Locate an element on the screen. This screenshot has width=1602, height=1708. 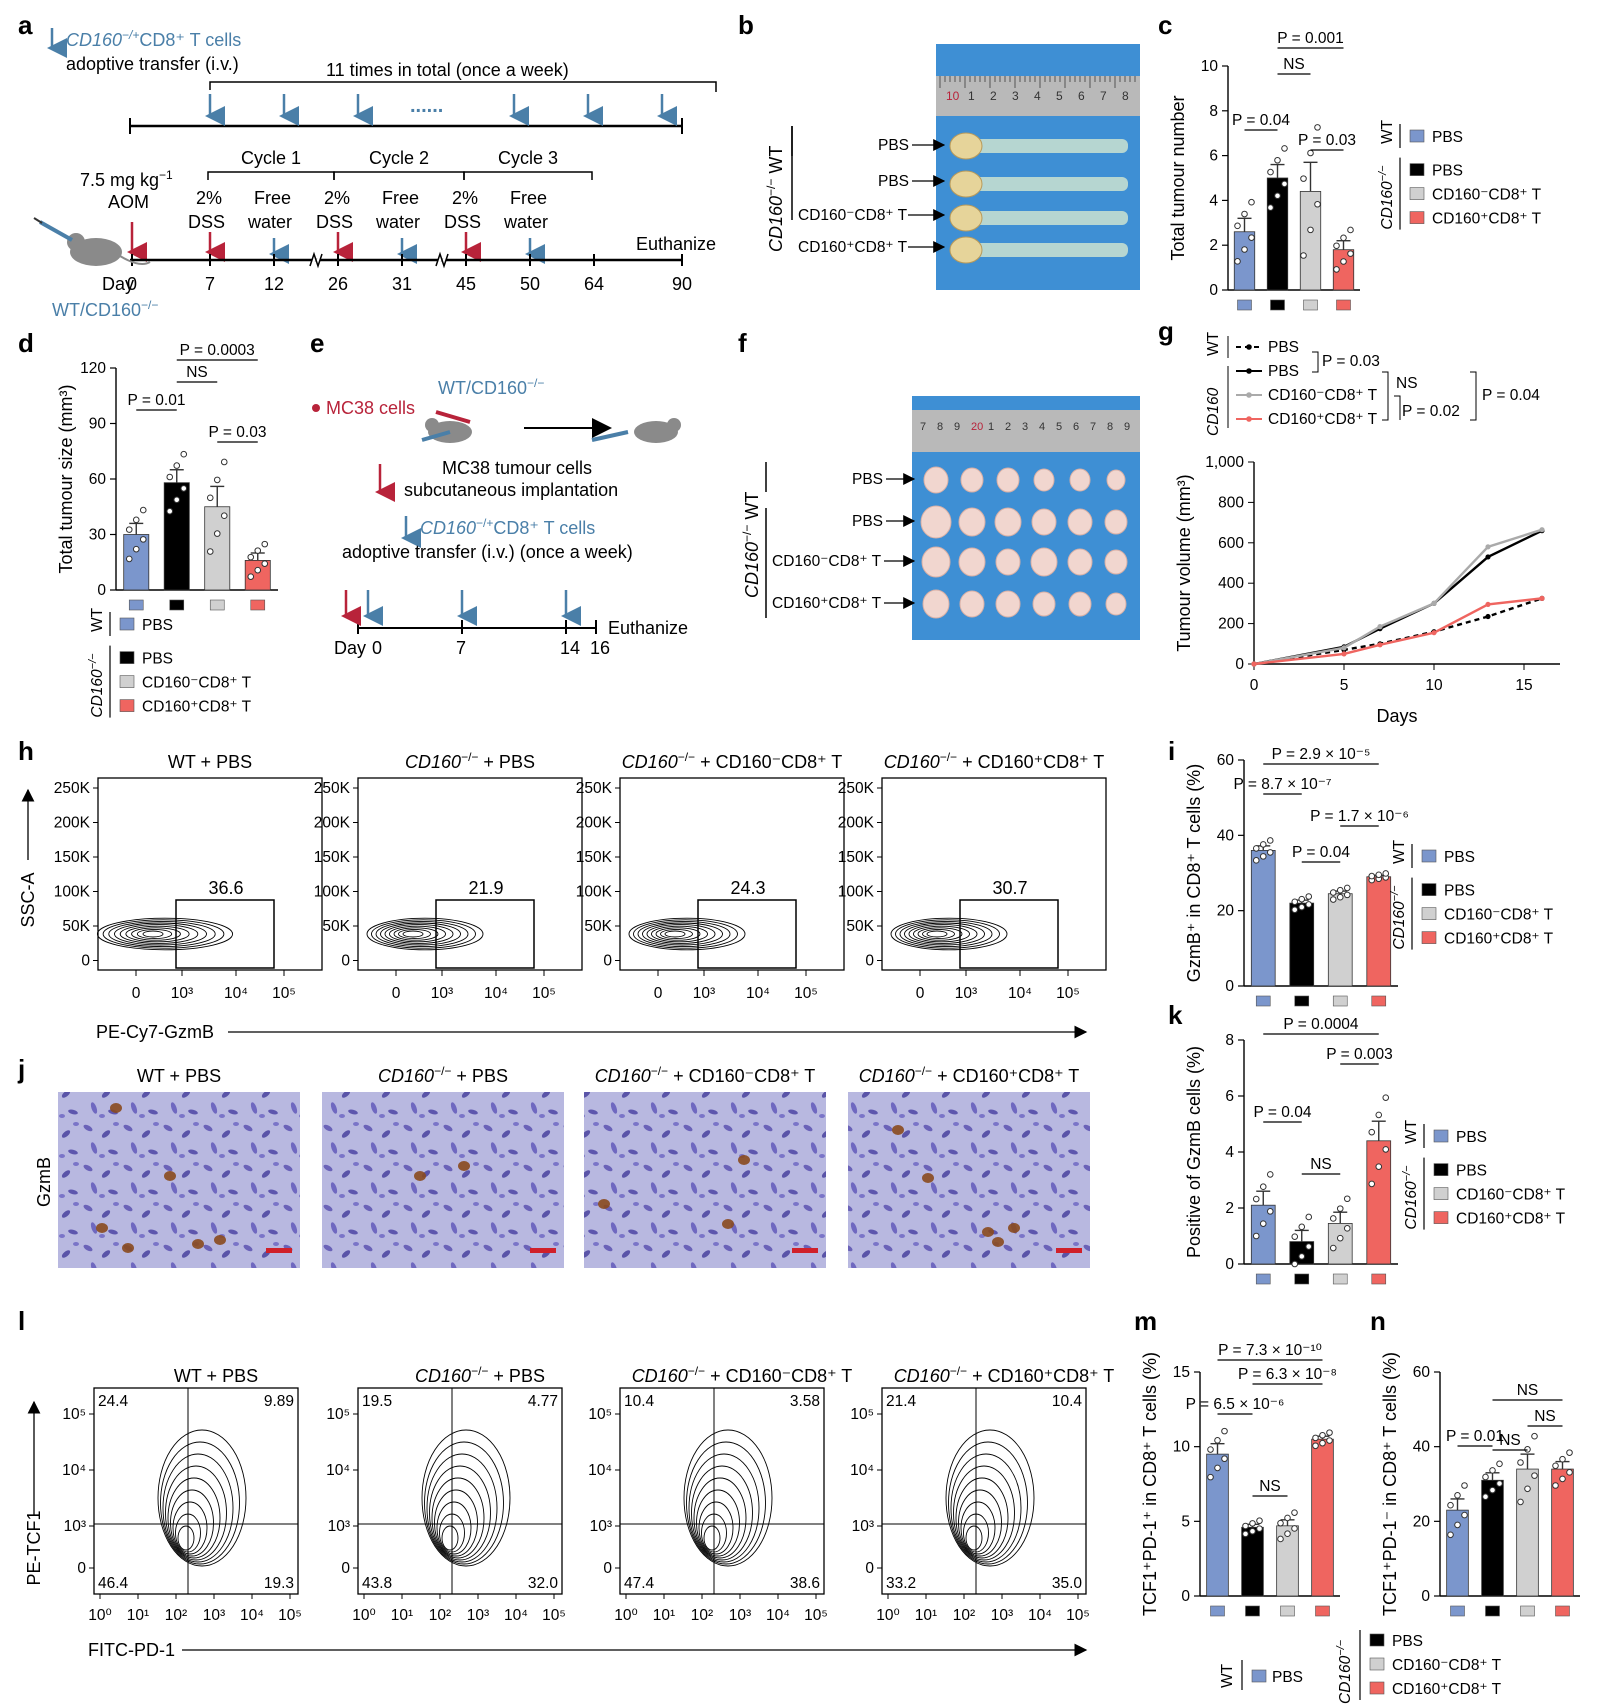
l-q-lr: 19.3 is located at coordinates (279, 1583).